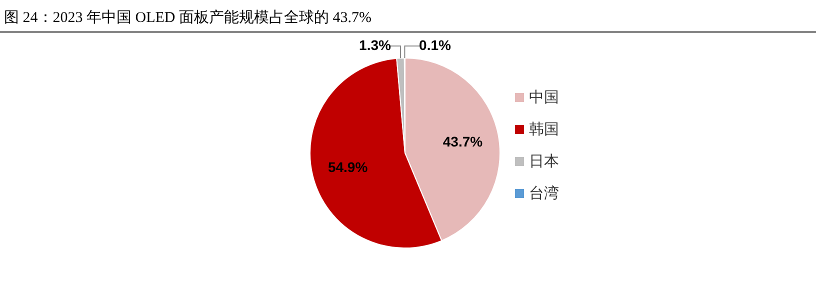 The width and height of the screenshot is (816, 287). I want to click on legend-label: 韩国, so click(544, 129).